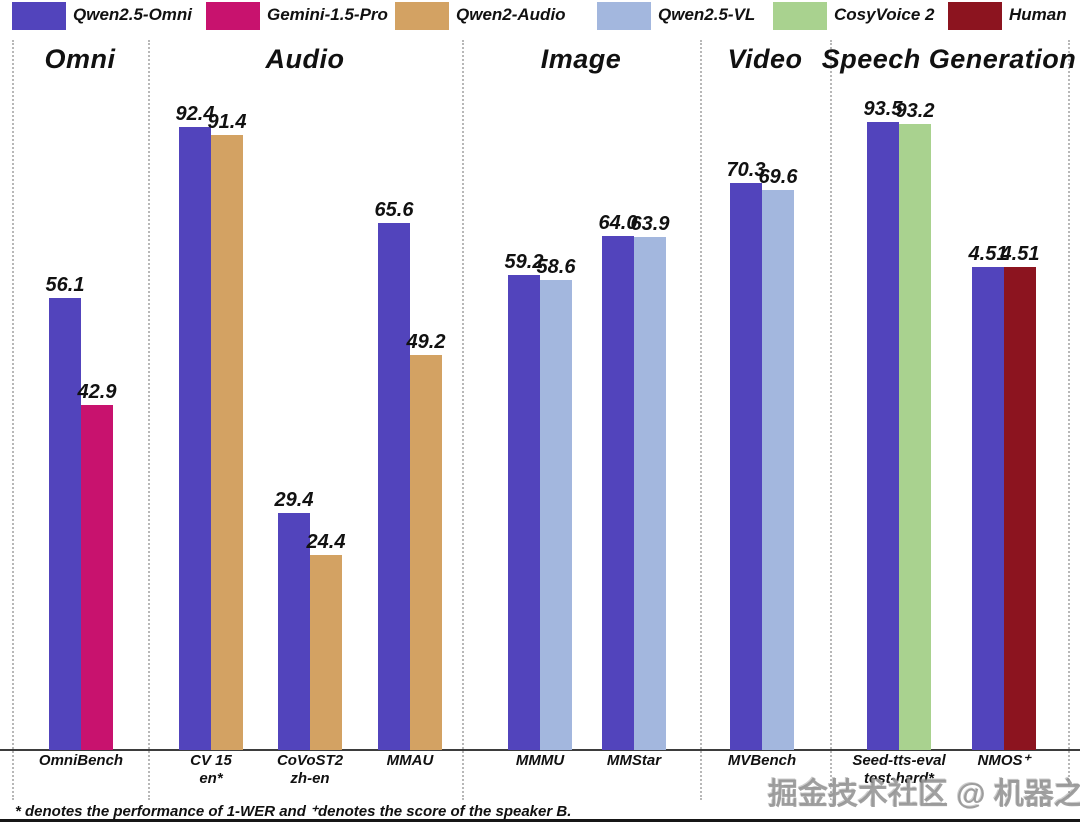 The height and width of the screenshot is (823, 1080). What do you see at coordinates (949, 59) in the screenshot?
I see `section-title-speech-generation: Speech Generation` at bounding box center [949, 59].